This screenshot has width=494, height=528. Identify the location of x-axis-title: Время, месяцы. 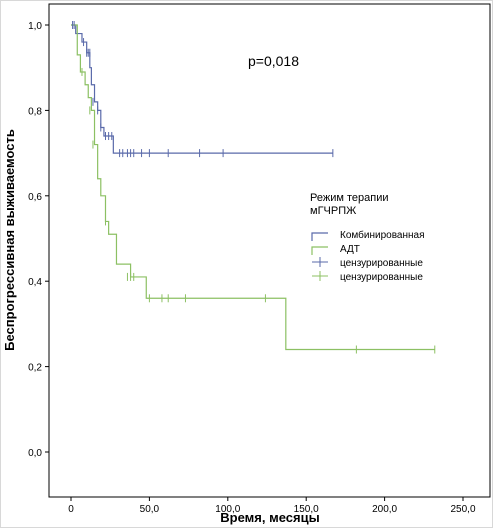
(269, 517).